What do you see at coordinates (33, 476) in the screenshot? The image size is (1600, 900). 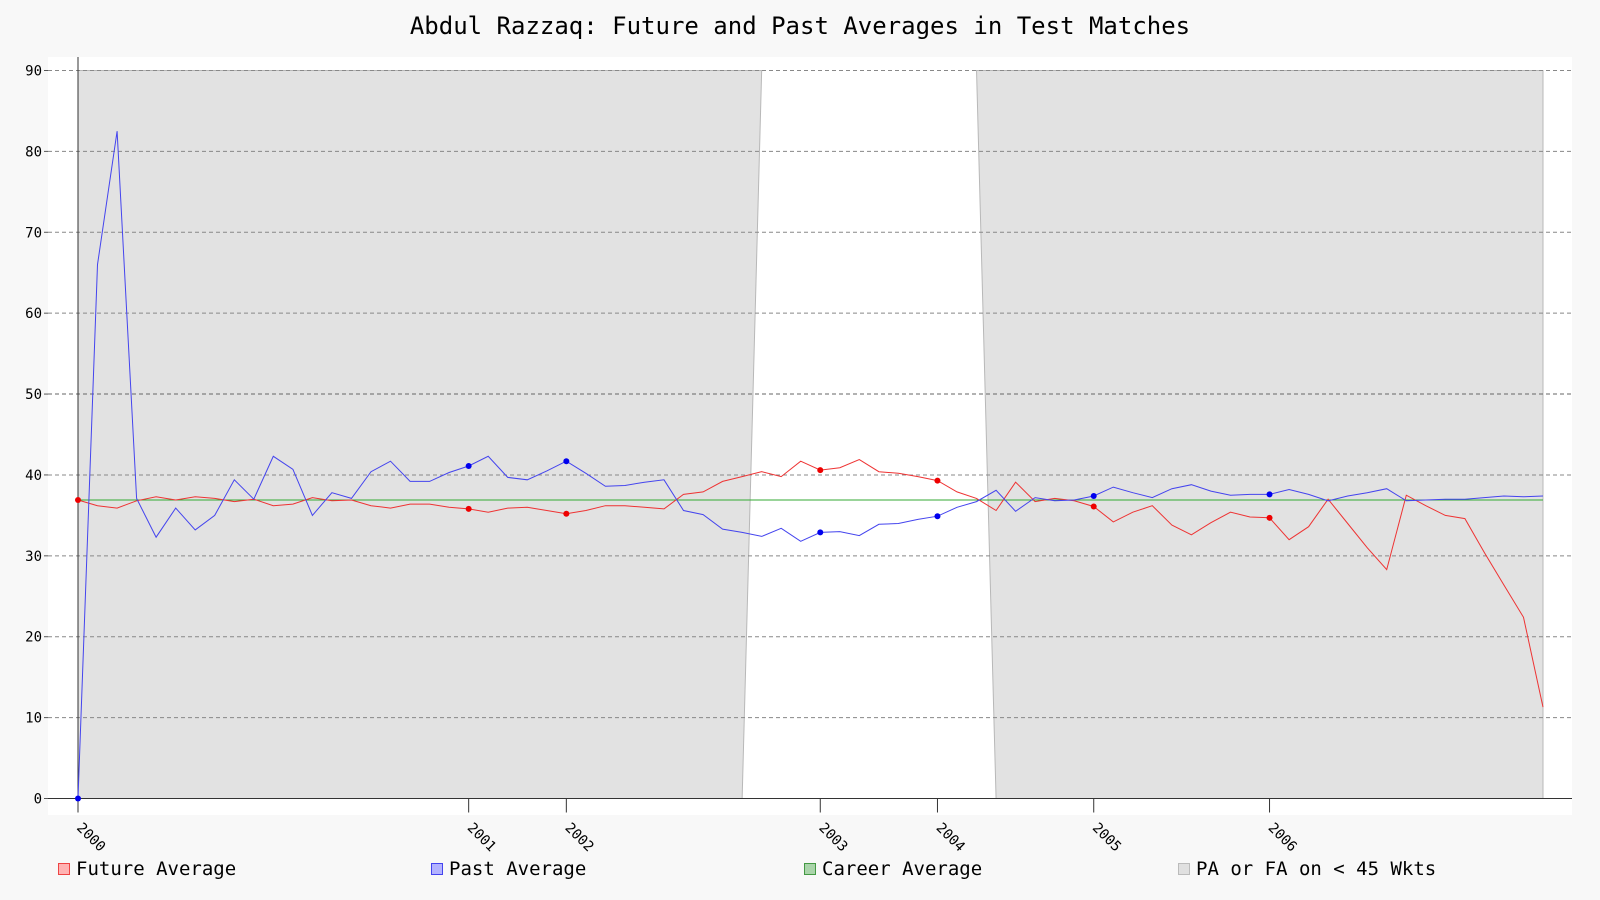 I see `y-tick-label-40: 40` at bounding box center [33, 476].